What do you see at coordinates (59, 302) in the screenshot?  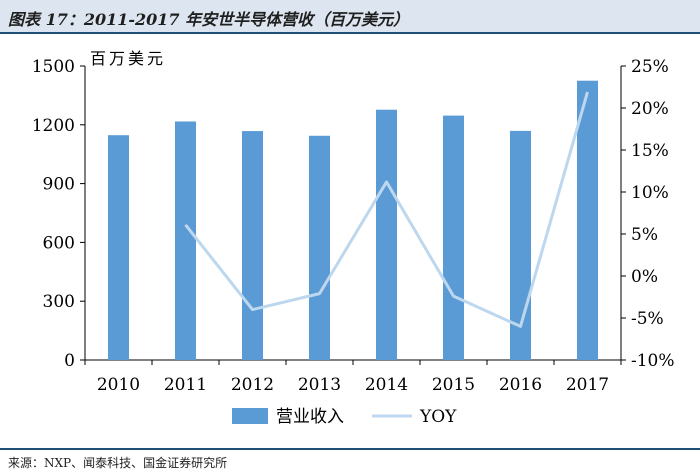 I see `left-tick-label: 300` at bounding box center [59, 302].